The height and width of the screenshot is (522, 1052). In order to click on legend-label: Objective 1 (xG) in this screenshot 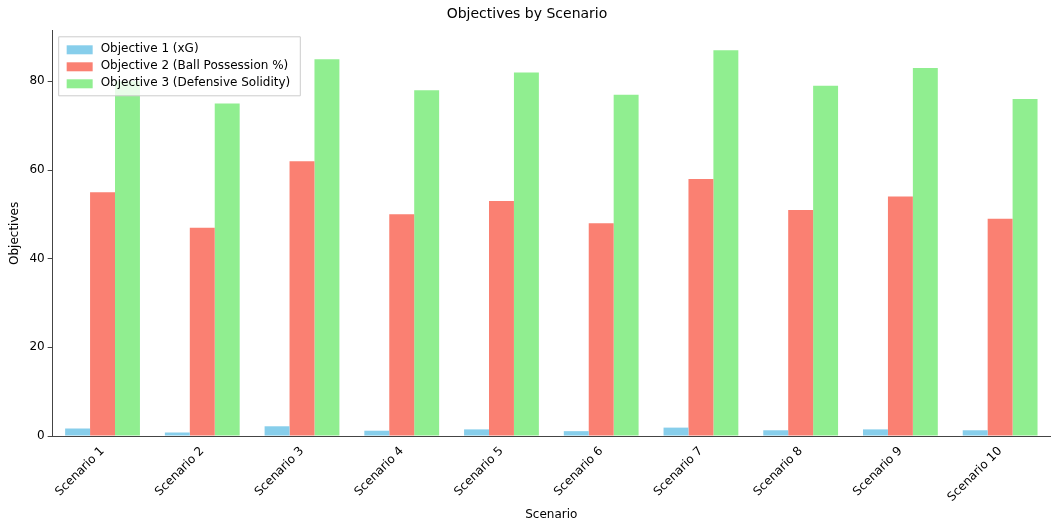, I will do `click(149, 48)`.